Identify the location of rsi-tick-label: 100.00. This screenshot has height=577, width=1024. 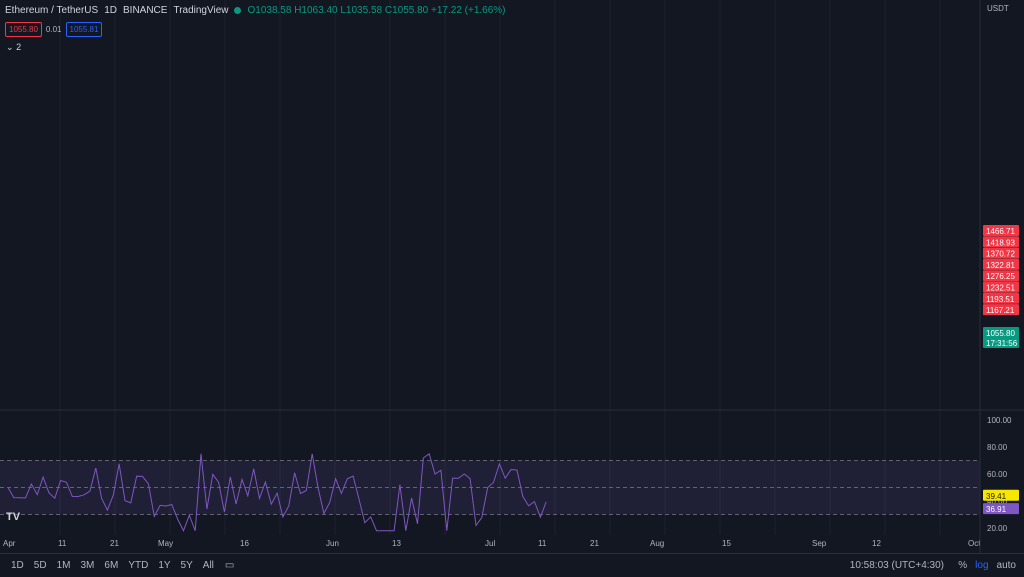
(999, 420).